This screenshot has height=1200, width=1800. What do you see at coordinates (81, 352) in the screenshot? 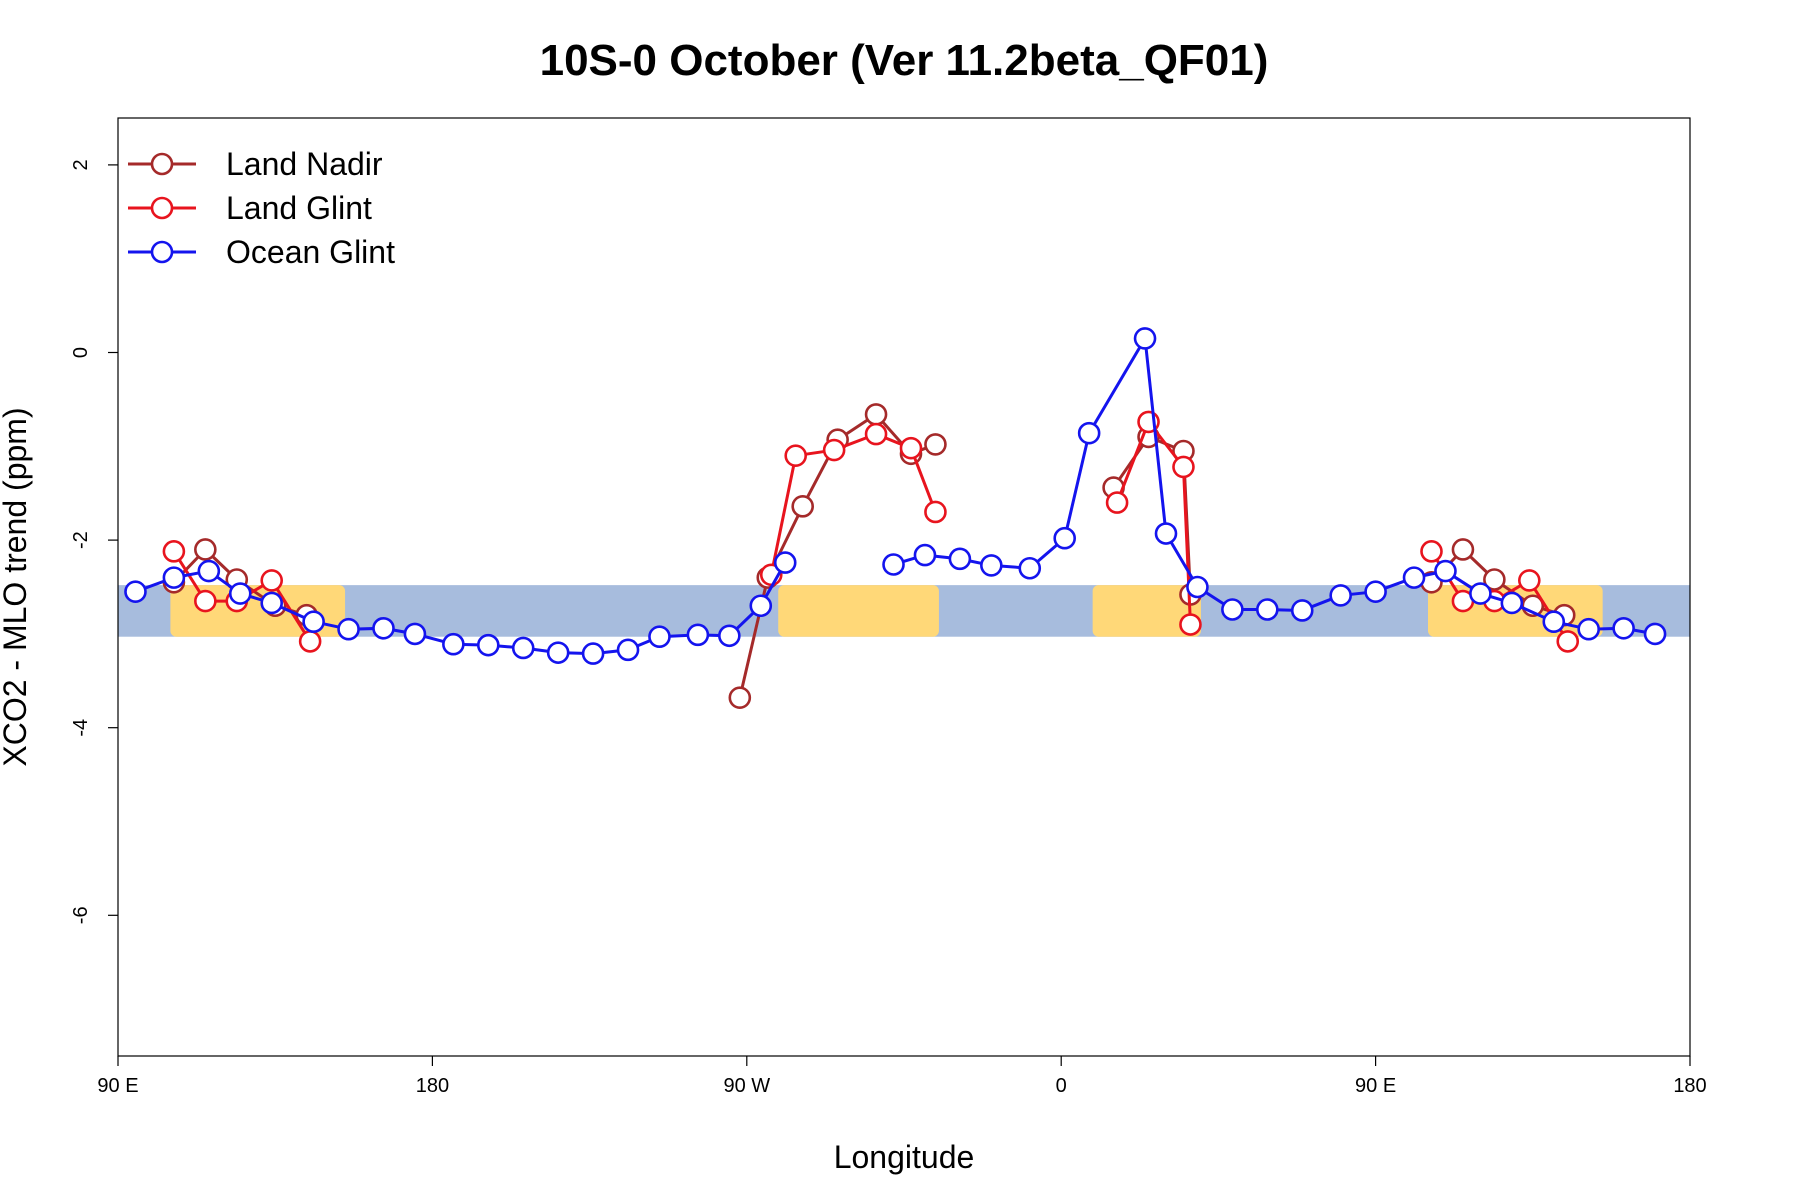
I see `y-tick-label: 0` at bounding box center [81, 352].